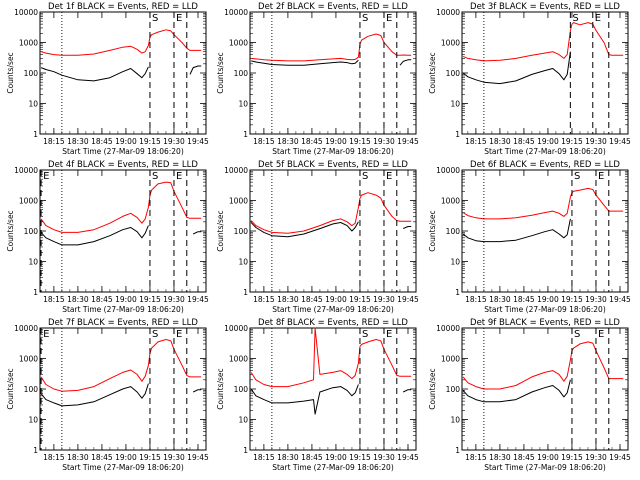 This screenshot has width=640, height=480. What do you see at coordinates (545, 165) in the screenshot?
I see `panel-title: Det 6f BLACK = Events, RED = LLD` at bounding box center [545, 165].